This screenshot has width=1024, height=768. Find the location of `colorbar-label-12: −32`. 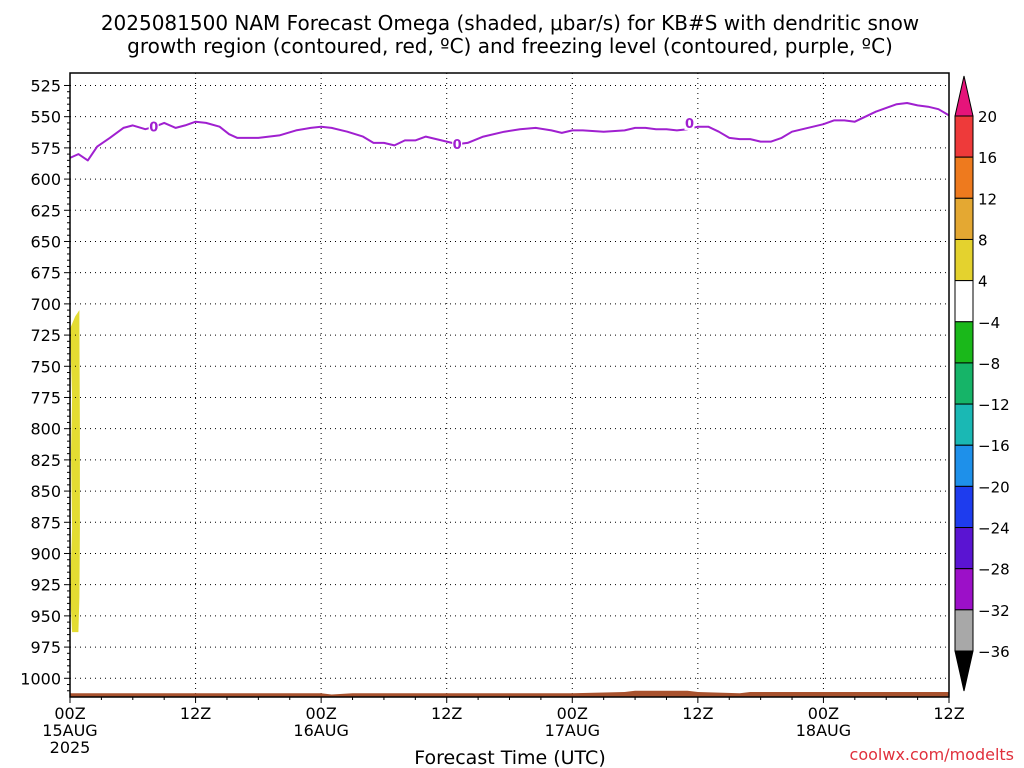

colorbar-label-12: −32 is located at coordinates (994, 611).